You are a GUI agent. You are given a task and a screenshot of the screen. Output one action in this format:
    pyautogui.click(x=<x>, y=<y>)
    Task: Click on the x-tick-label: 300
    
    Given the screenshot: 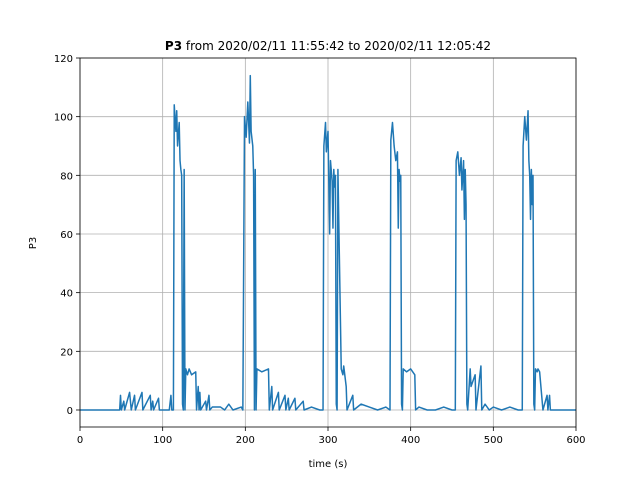 What is the action you would take?
    pyautogui.click(x=327, y=440)
    